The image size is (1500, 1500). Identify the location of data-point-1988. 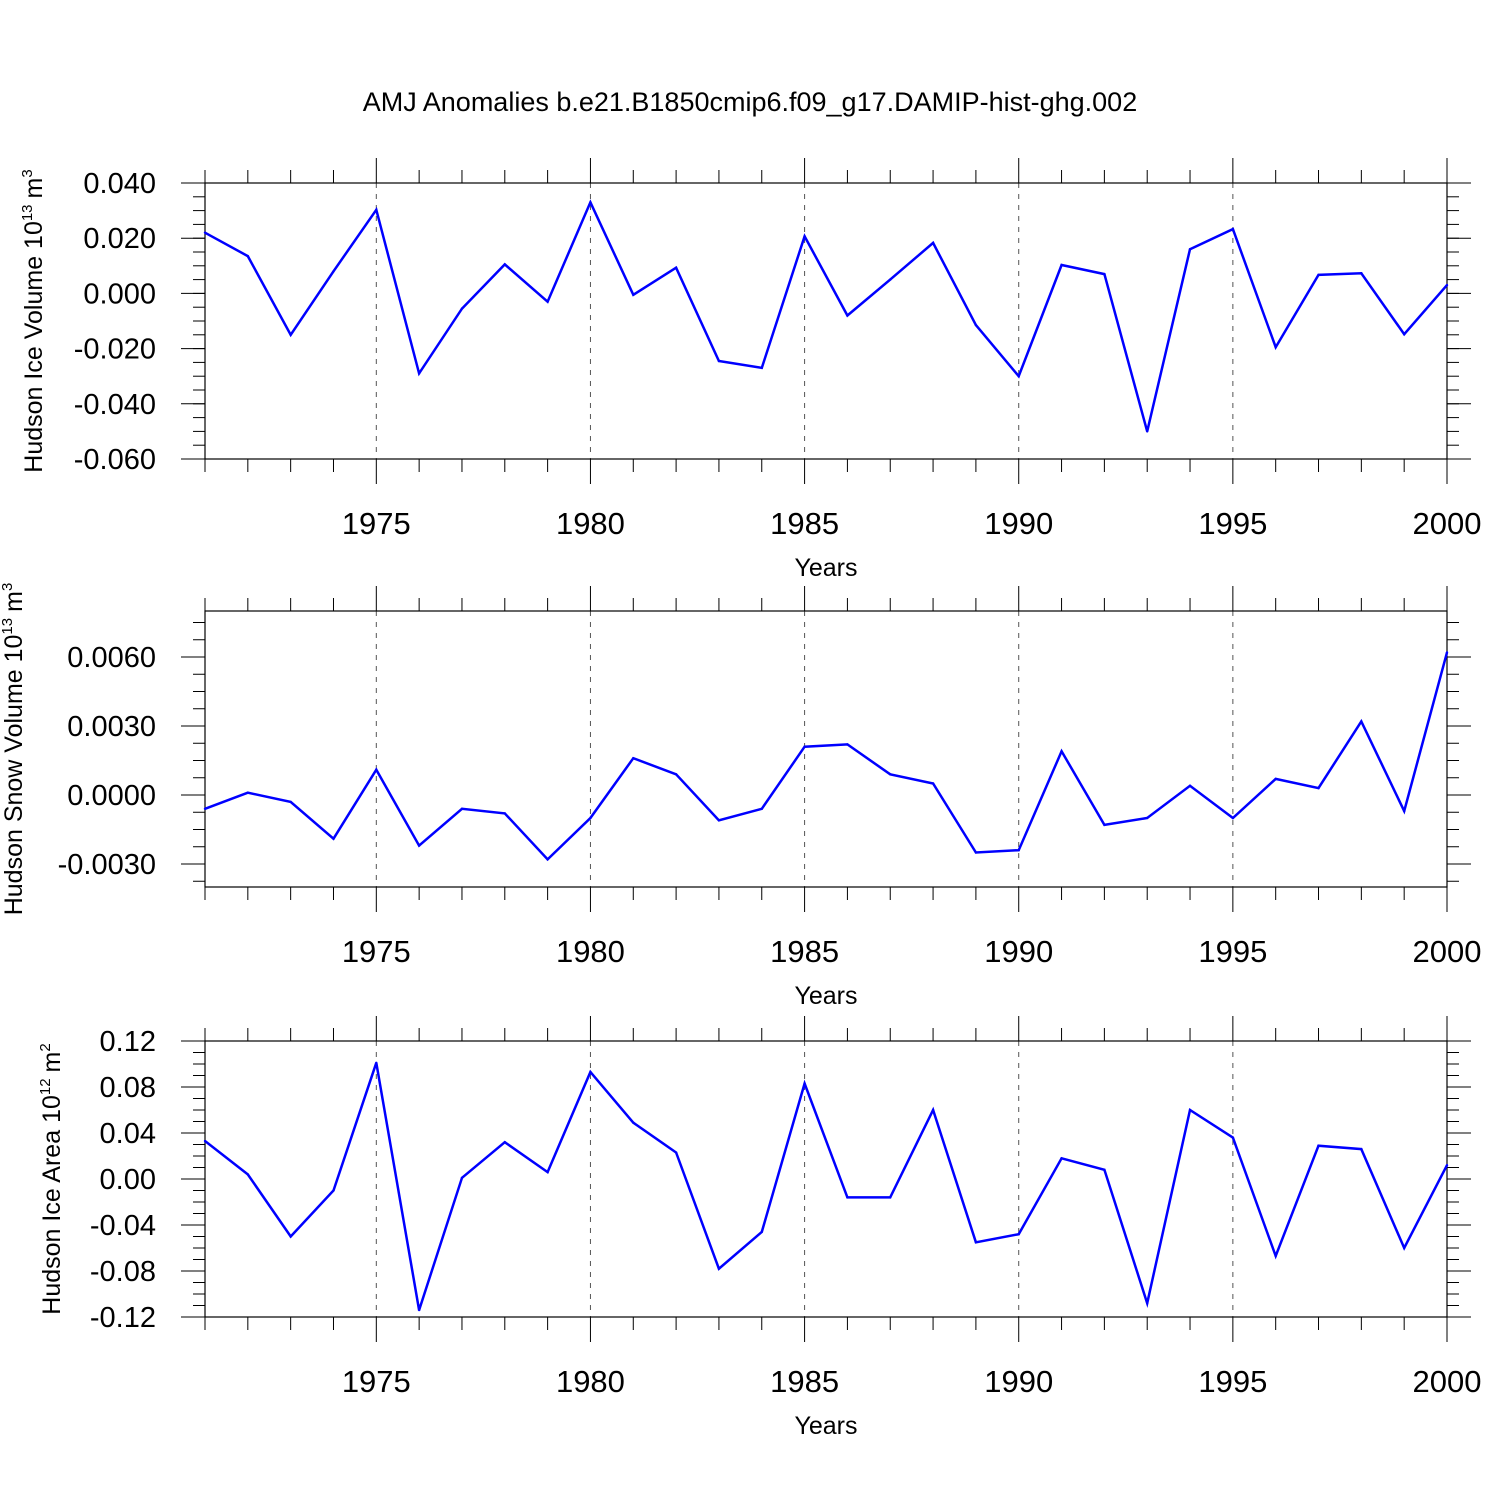
(933, 1110).